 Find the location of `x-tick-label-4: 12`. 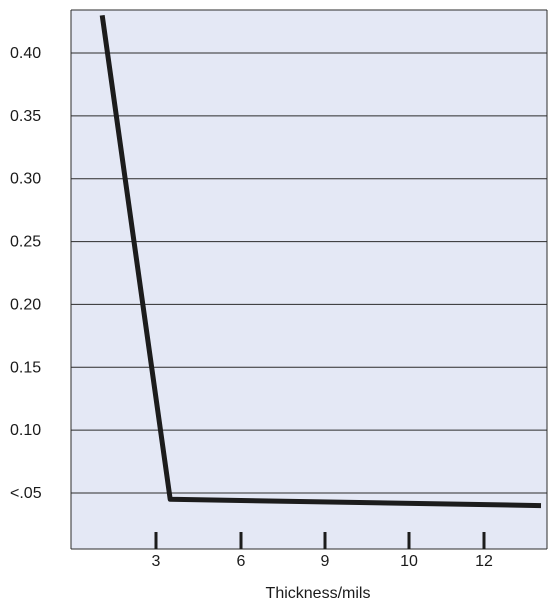

x-tick-label-4: 12 is located at coordinates (484, 561).